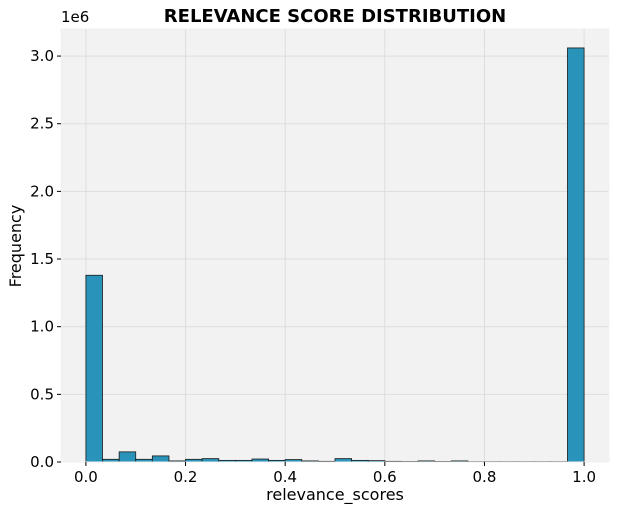  What do you see at coordinates (15, 246) in the screenshot?
I see `y-axis-label: Frequency` at bounding box center [15, 246].